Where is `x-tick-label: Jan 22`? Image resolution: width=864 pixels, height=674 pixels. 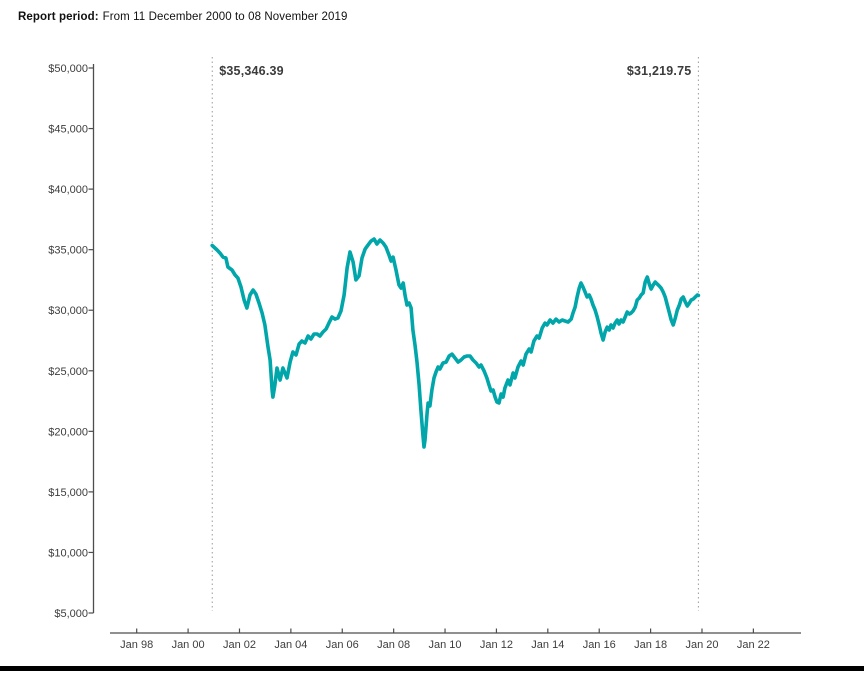 x-tick-label: Jan 22 is located at coordinates (753, 645).